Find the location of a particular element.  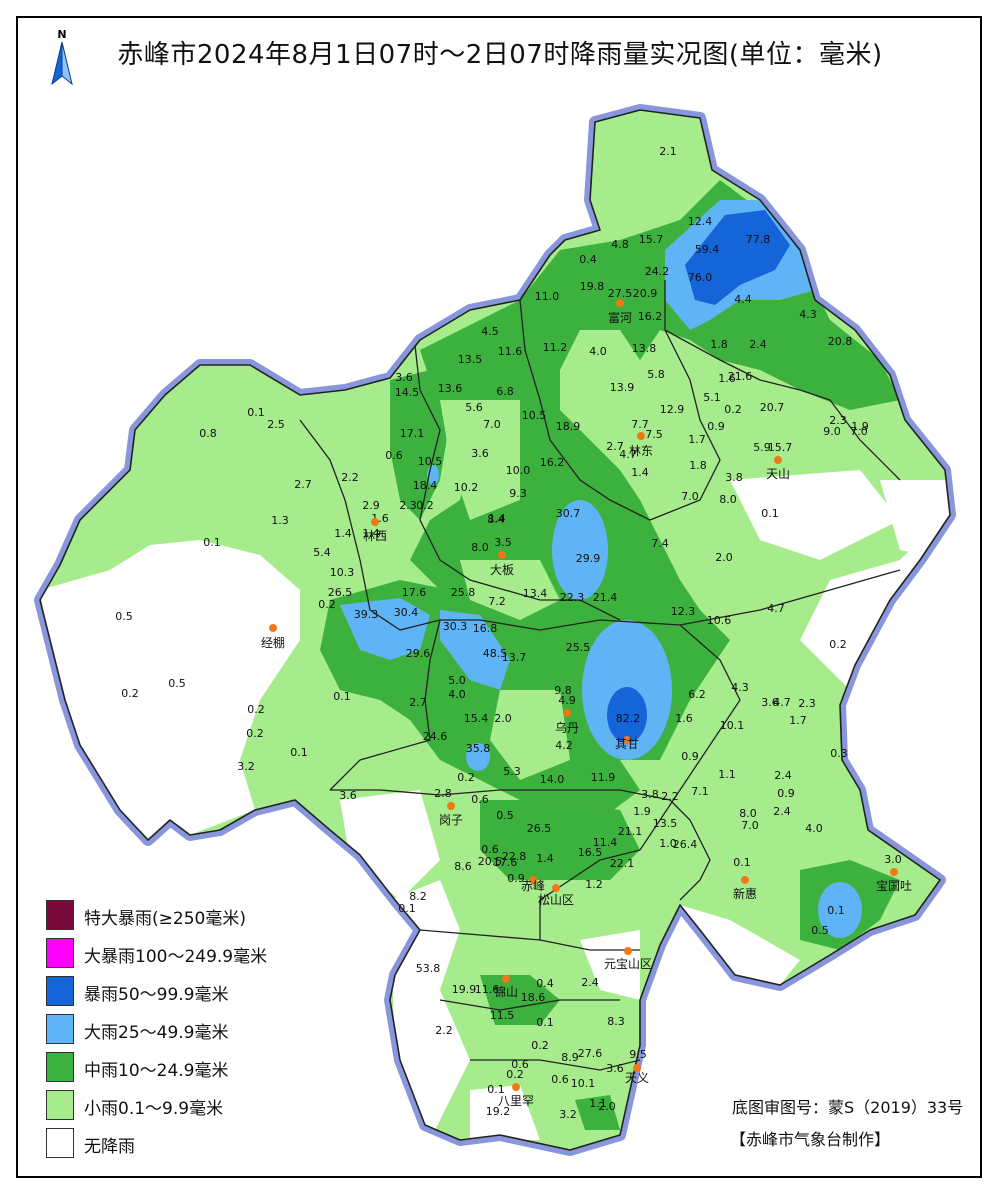

rainfall-value: 5.6 is located at coordinates (474, 407).